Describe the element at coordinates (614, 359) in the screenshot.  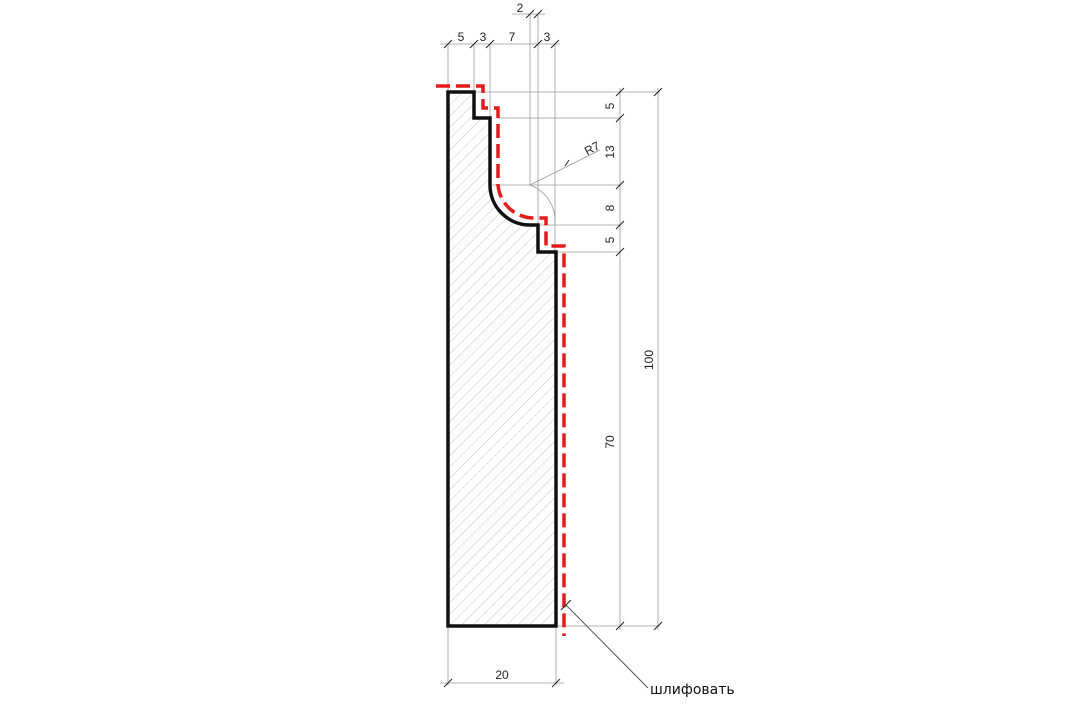
I see `right-dimension-chain: 5 13 8 5 70` at that location.